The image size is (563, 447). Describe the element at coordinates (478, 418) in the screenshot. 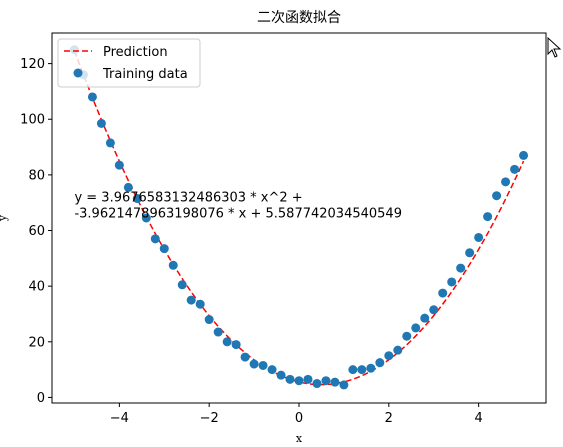

I see `x-tick-label: 4` at that location.